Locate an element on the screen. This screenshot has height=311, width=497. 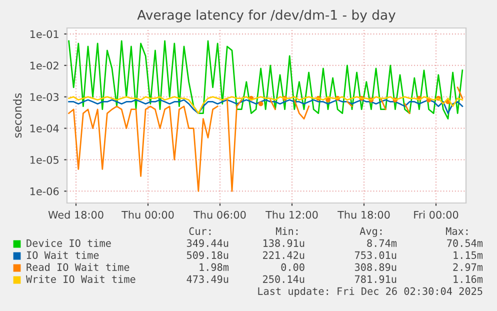
y-tick-label: 1e-04 is located at coordinates (44, 128).